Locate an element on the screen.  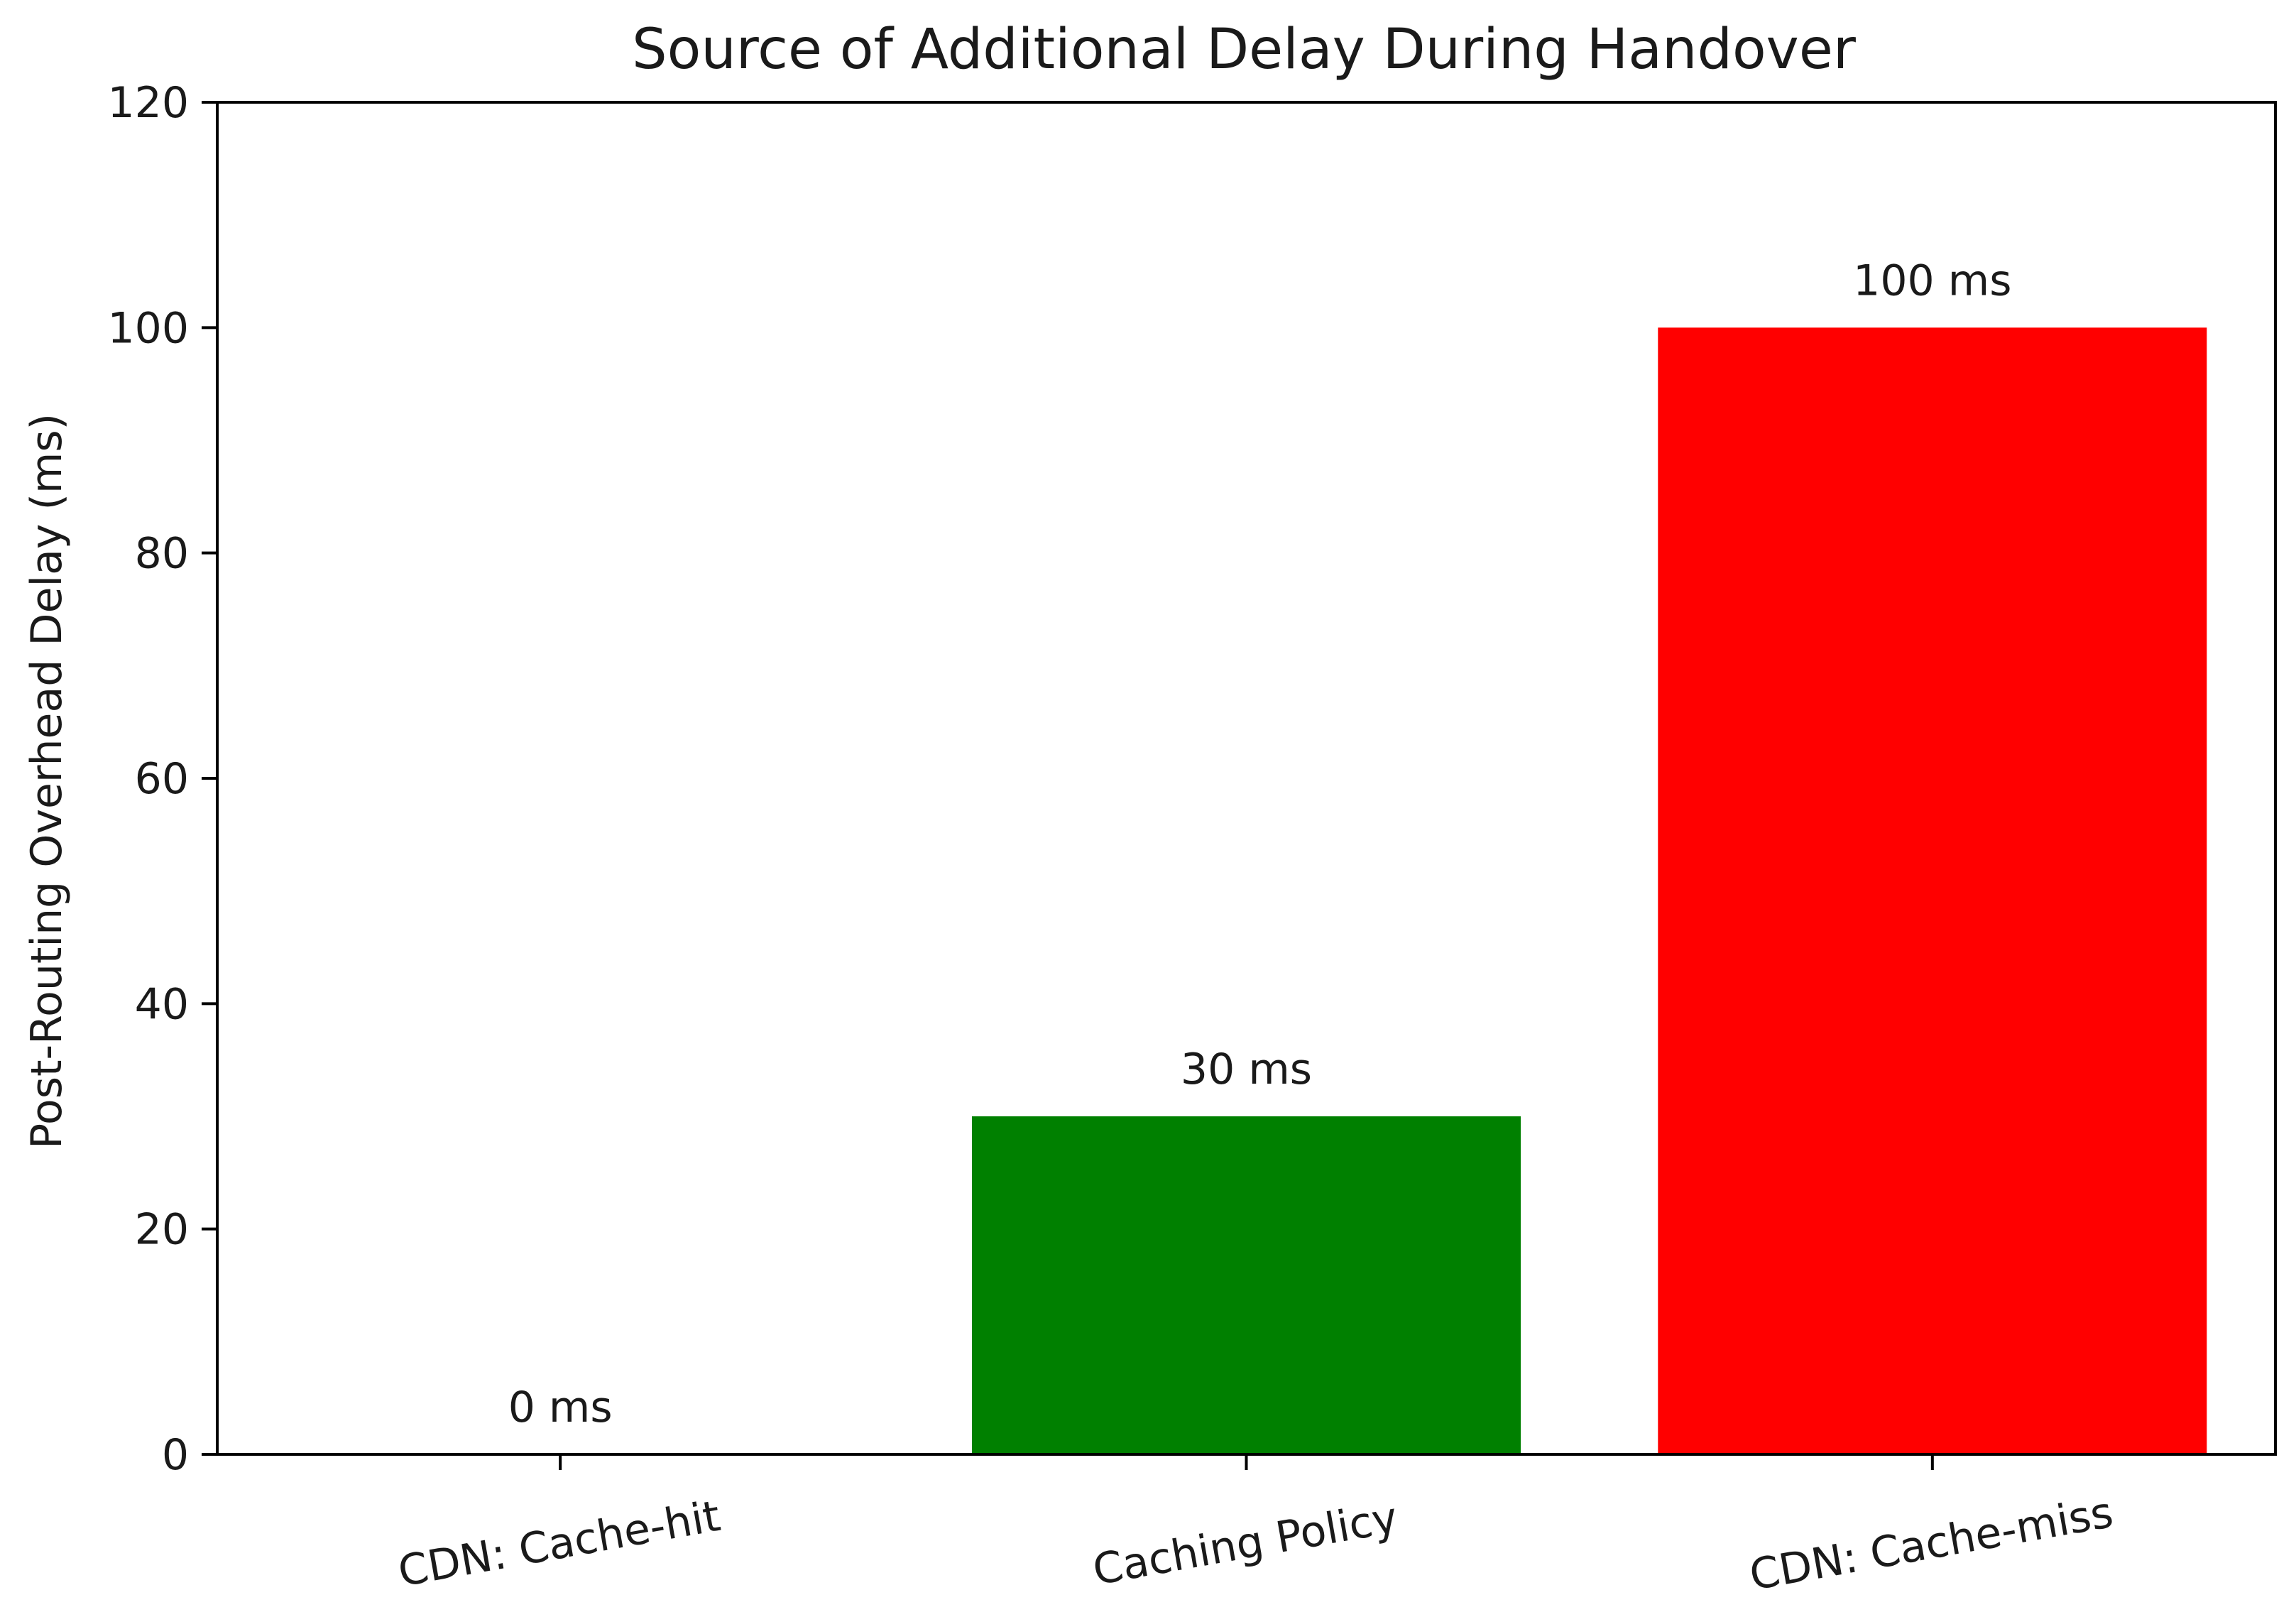
y-tick-label-6: 100 is located at coordinates (148, 328).